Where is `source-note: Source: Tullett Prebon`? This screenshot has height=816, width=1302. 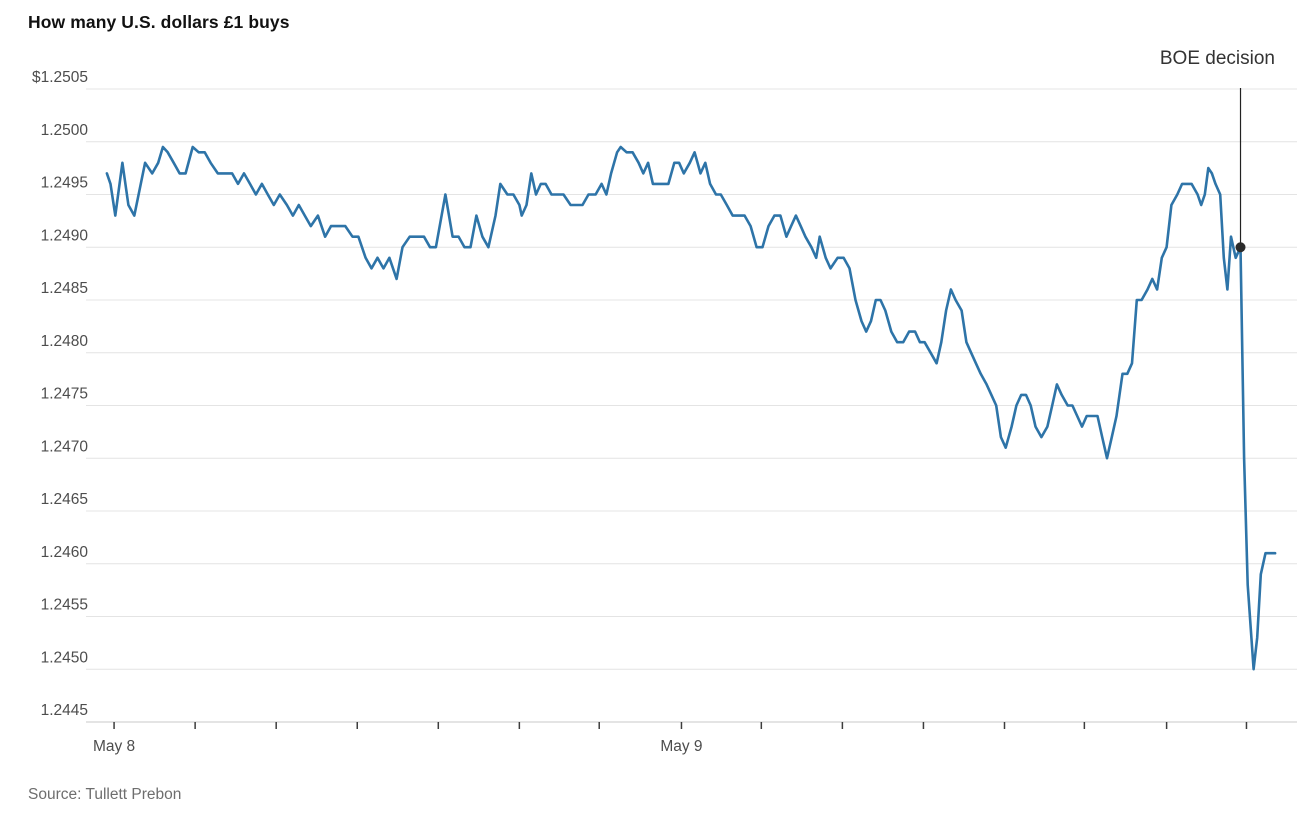
source-note: Source: Tullett Prebon is located at coordinates (105, 794).